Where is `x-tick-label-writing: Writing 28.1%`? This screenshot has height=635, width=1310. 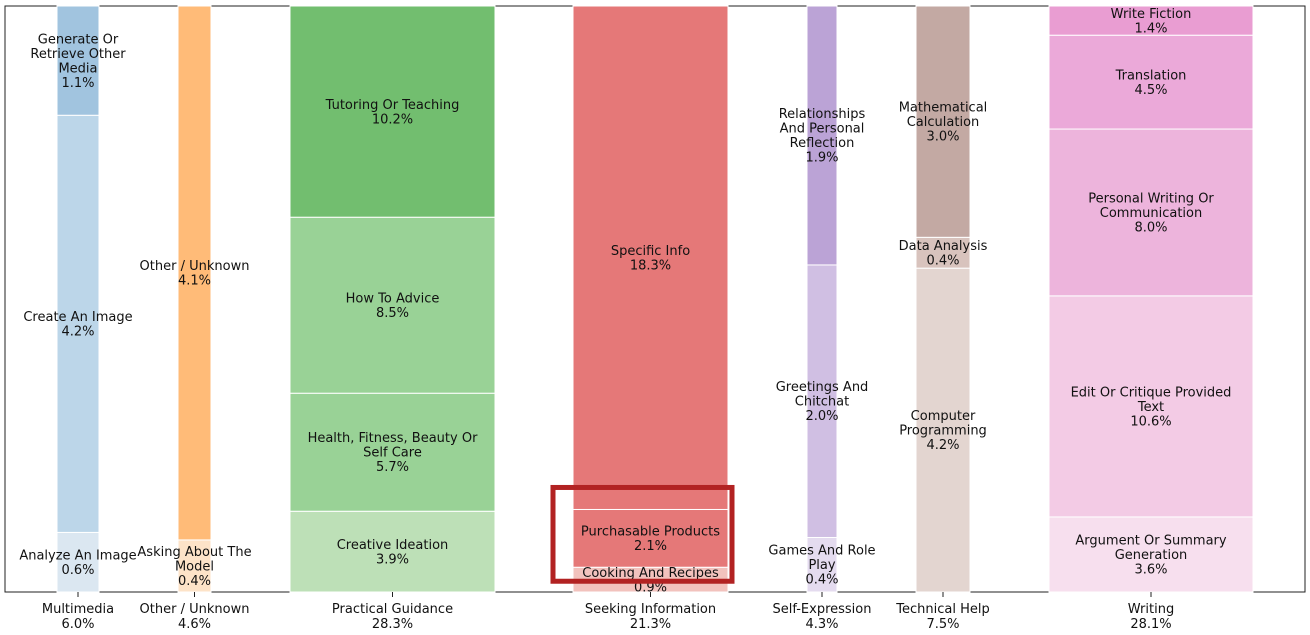
x-tick-label-writing: Writing 28.1% is located at coordinates (1151, 617).